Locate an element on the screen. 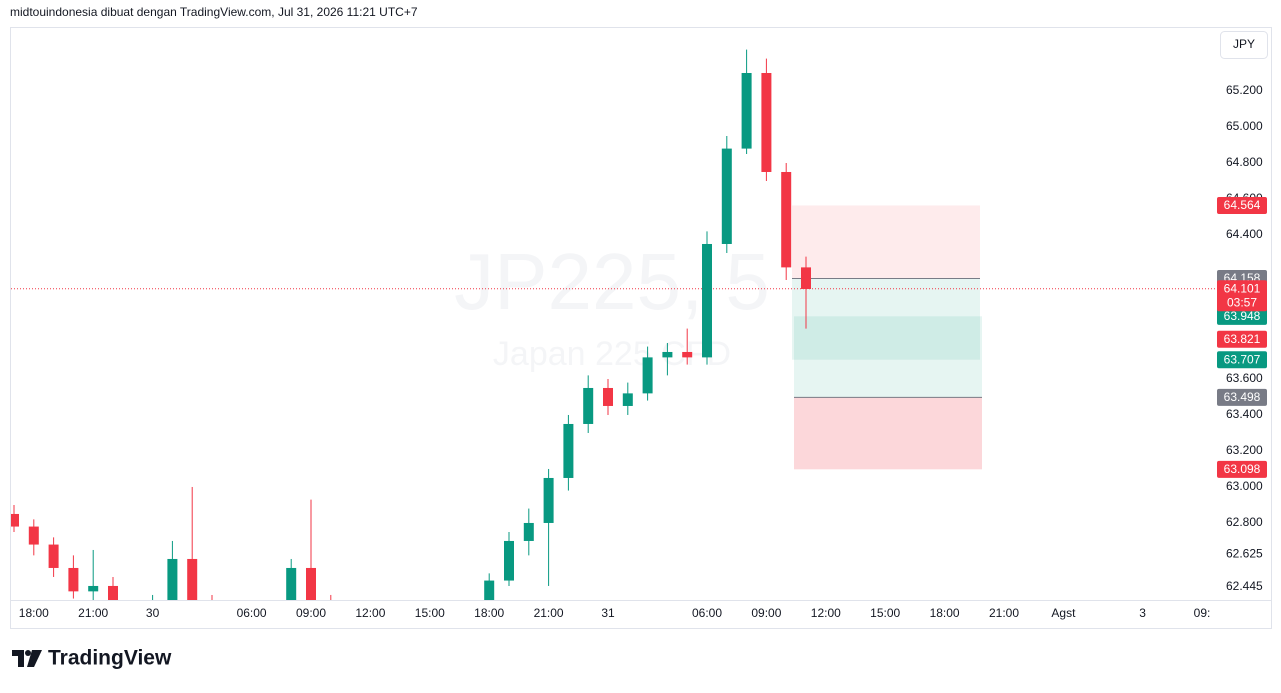  y-tick-label: 65.000 is located at coordinates (1244, 126).